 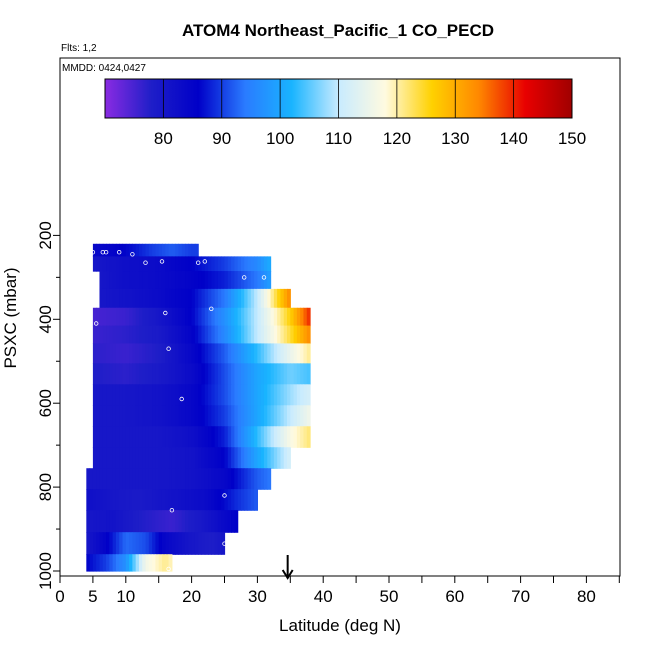 I want to click on y-tick-label-800: 800, so click(x=45, y=487).